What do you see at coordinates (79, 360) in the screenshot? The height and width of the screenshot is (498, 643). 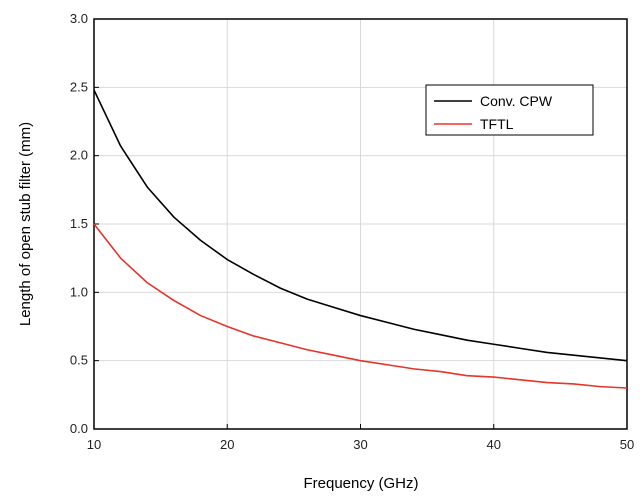 I see `y-tick-label: 0.5` at bounding box center [79, 360].